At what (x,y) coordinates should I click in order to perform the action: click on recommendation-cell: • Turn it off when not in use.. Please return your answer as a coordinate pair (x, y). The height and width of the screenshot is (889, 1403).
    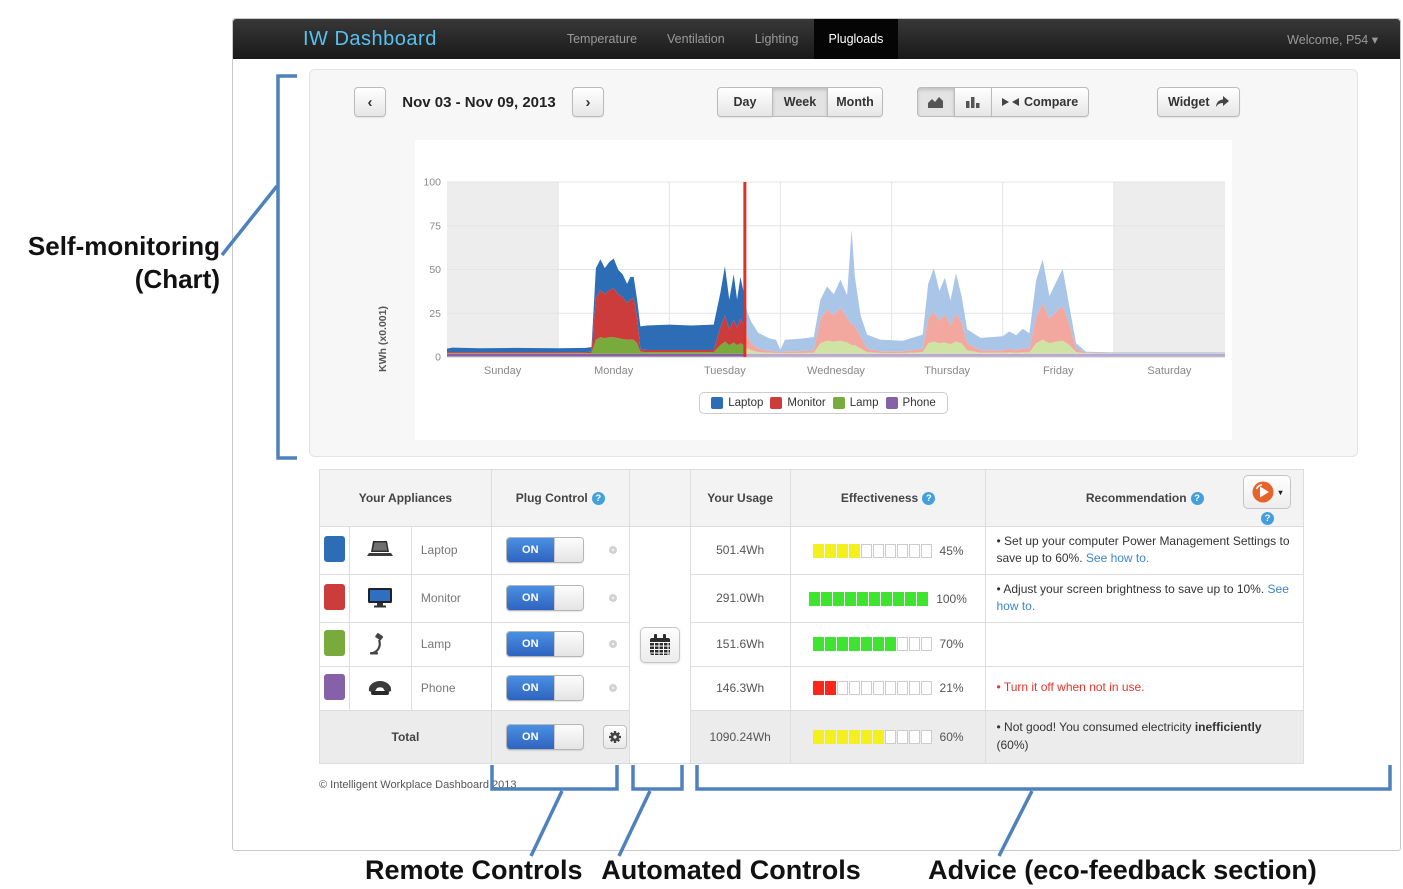
    Looking at the image, I should click on (1144, 688).